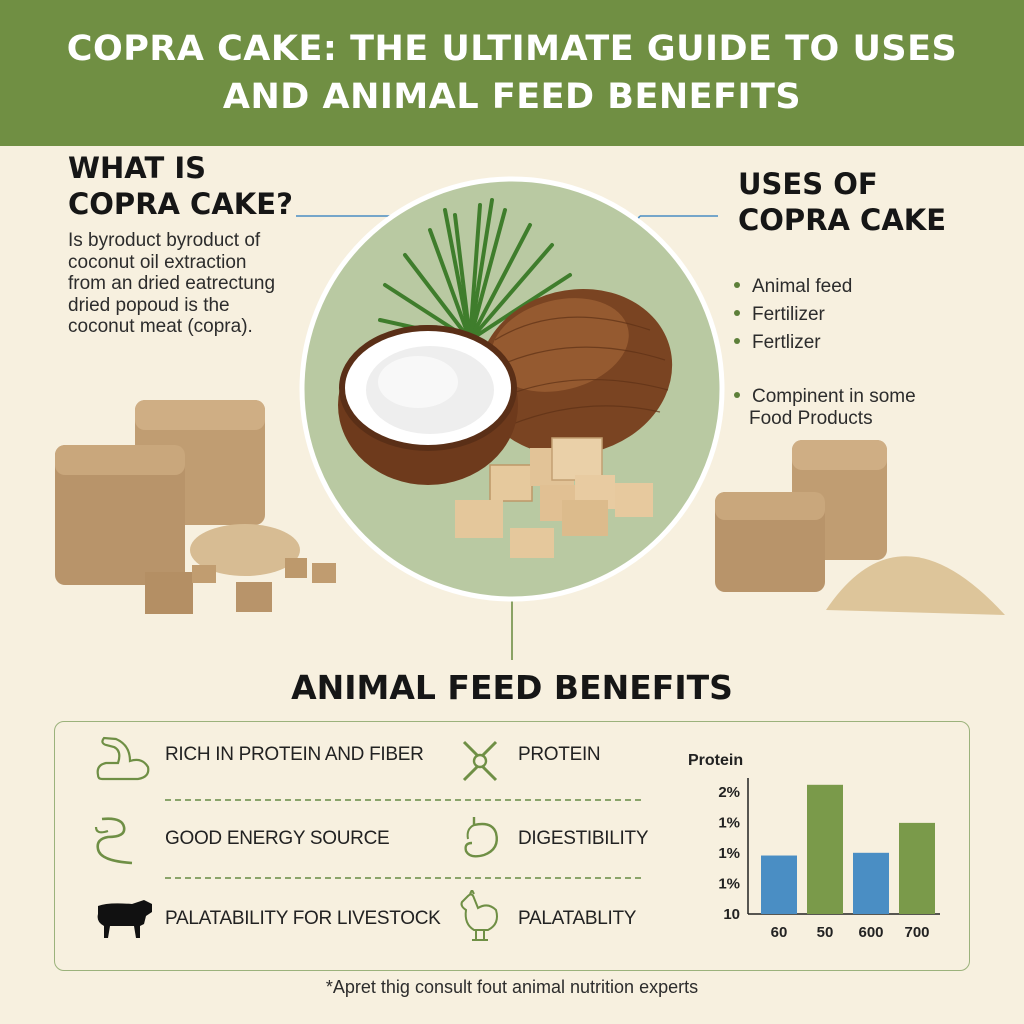 The width and height of the screenshot is (1024, 1024). What do you see at coordinates (825, 408) in the screenshot?
I see `uses-item: Compinent in some Food Products` at bounding box center [825, 408].